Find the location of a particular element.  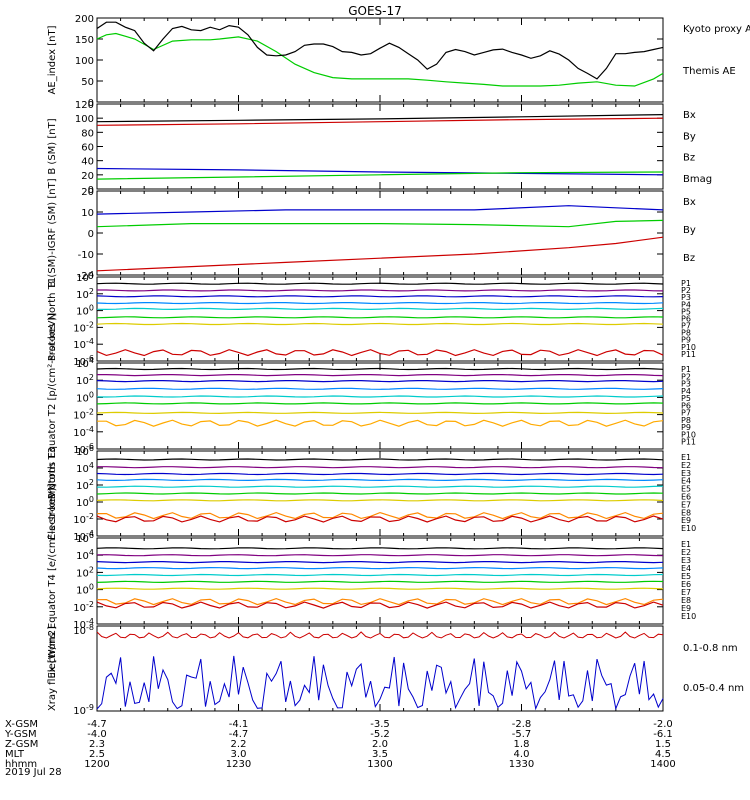

y-tick-label: 10-2 is located at coordinates (83, 607).